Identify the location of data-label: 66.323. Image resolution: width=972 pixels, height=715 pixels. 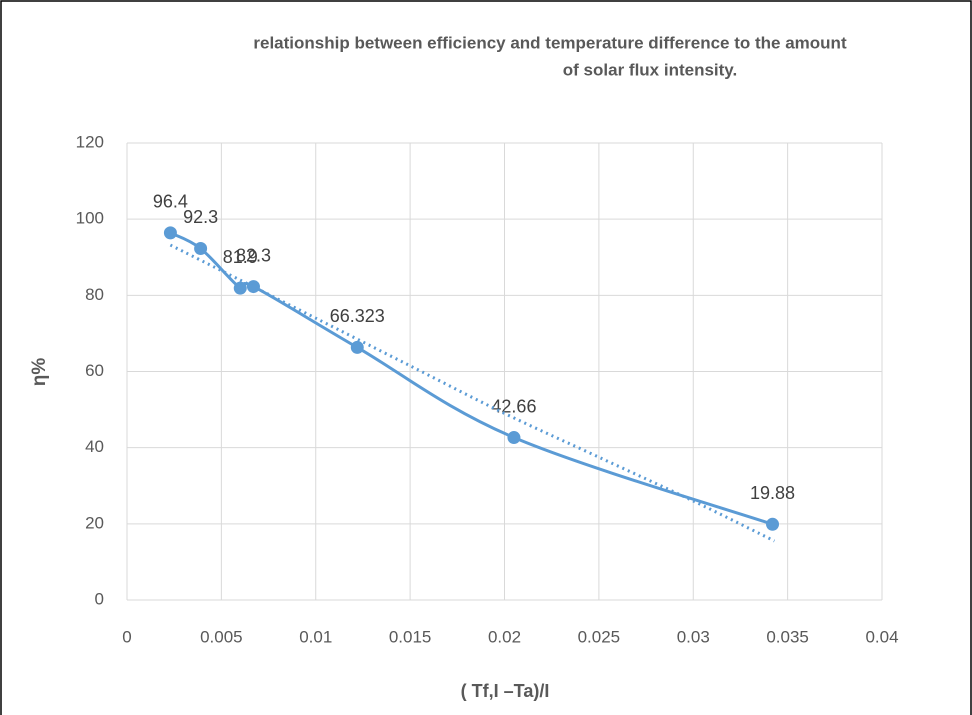
(357, 316).